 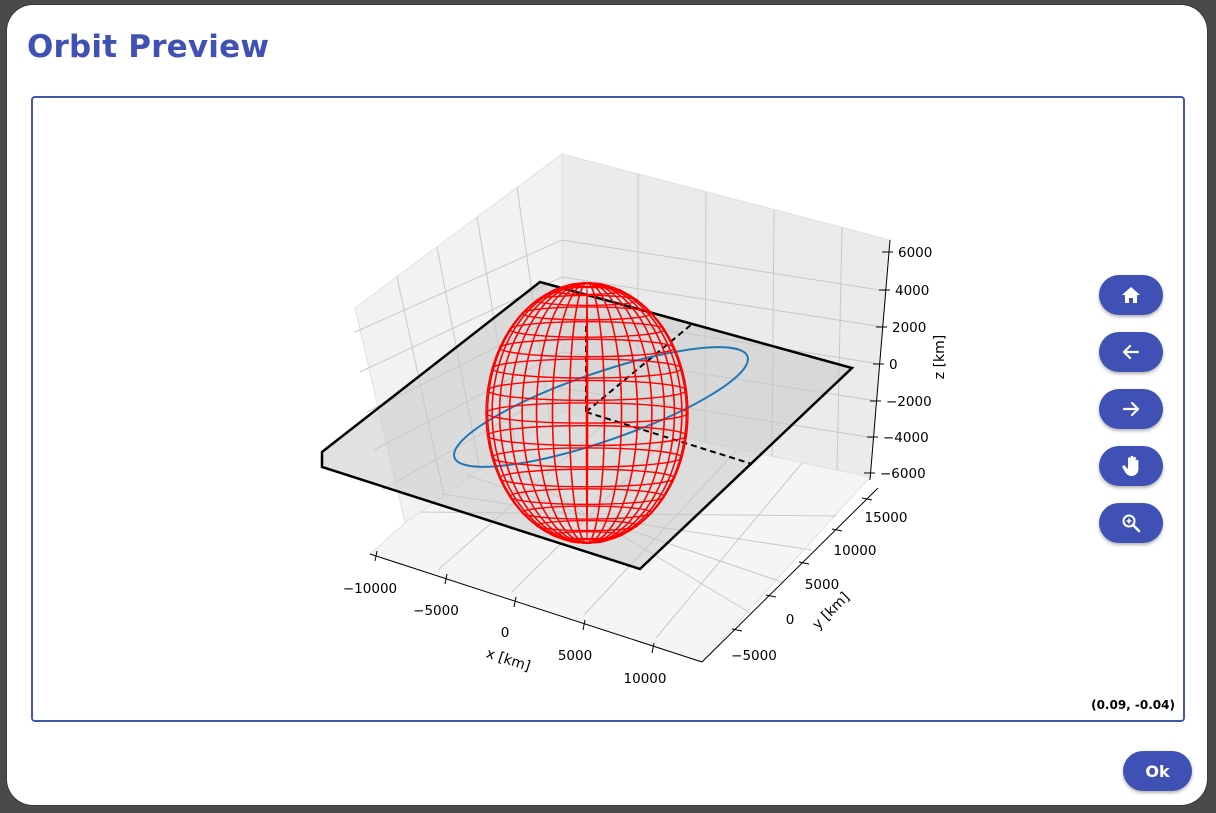 I want to click on x-axis-label: x [km], so click(x=508, y=660).